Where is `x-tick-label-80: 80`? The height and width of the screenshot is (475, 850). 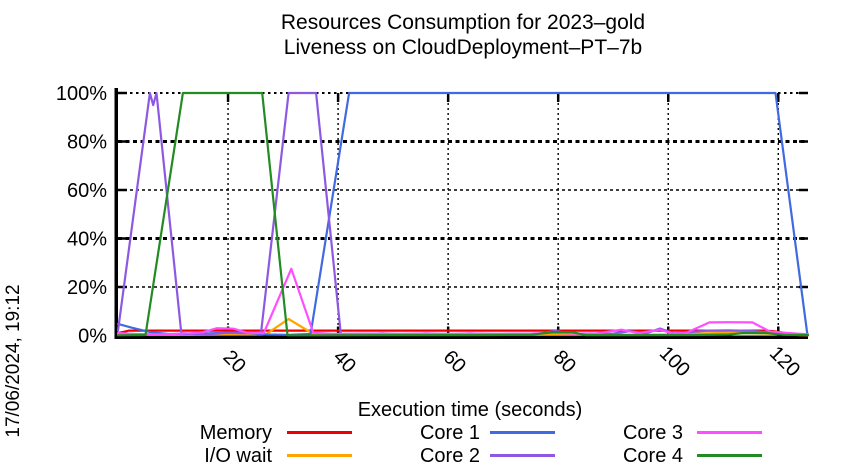 x-tick-label-80: 80 is located at coordinates (564, 361).